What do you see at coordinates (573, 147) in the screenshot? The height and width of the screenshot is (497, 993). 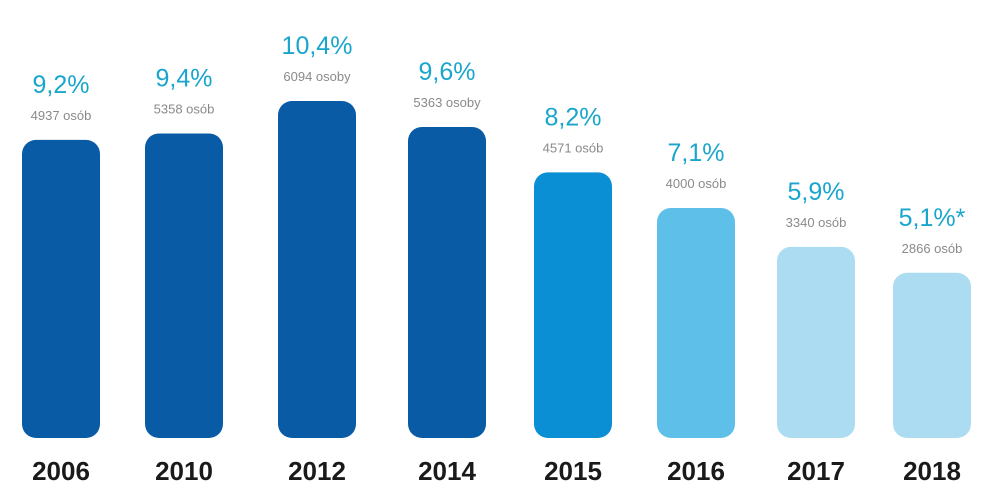 I see `count-label-2015: 4571 osób` at bounding box center [573, 147].